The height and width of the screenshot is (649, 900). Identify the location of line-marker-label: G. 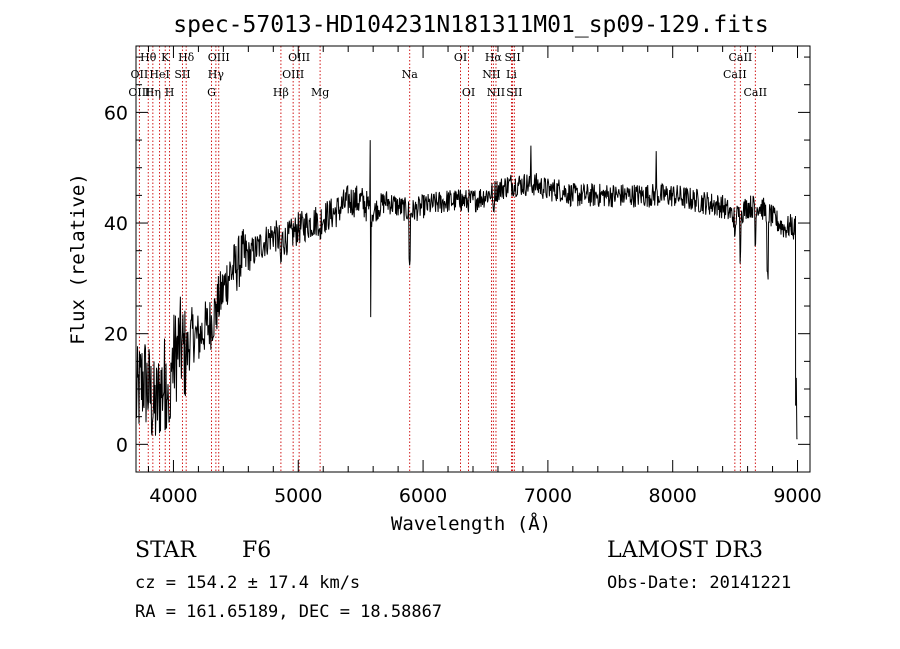
(211, 92).